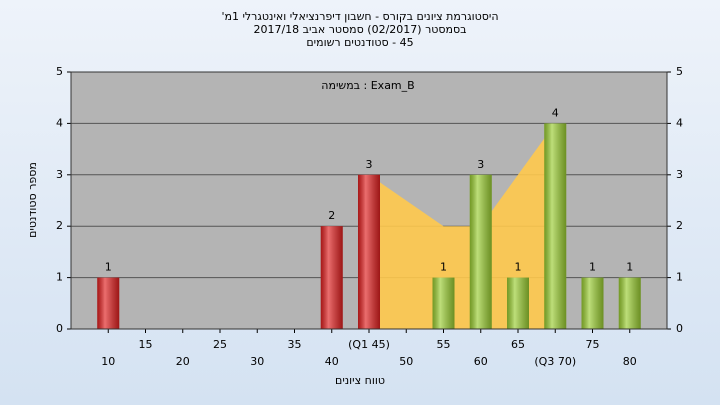  What do you see at coordinates (406, 361) in the screenshot?
I see `x-tick-label: 50` at bounding box center [406, 361].